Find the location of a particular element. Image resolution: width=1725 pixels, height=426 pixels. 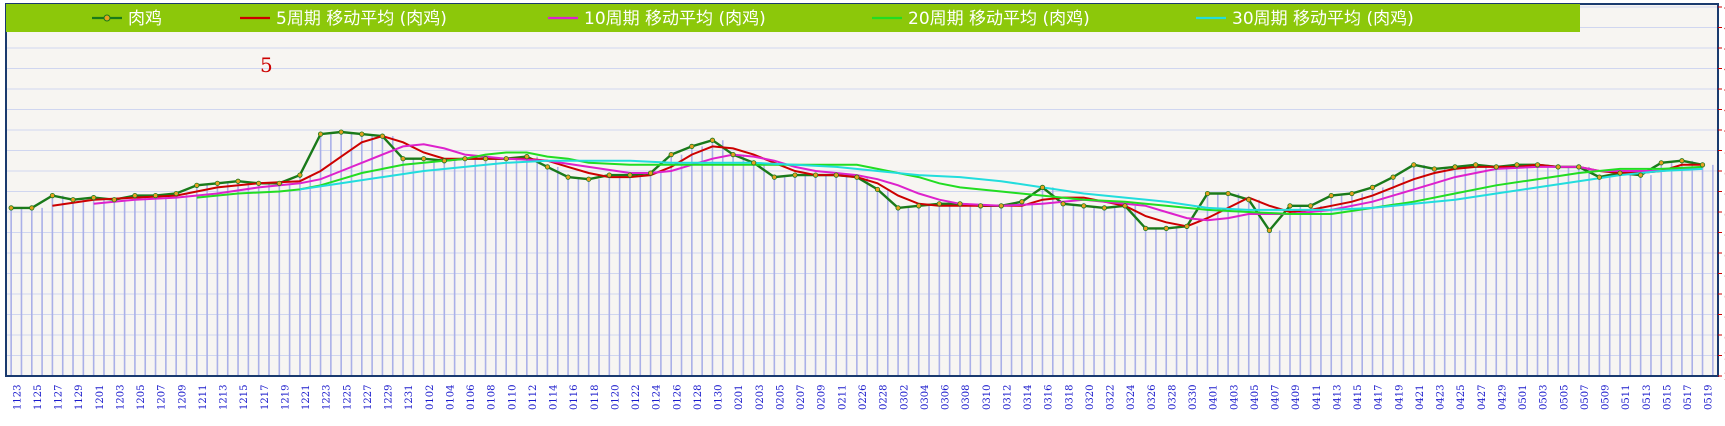

x-tick-label: 0509 is located at coordinates (1606, 397).